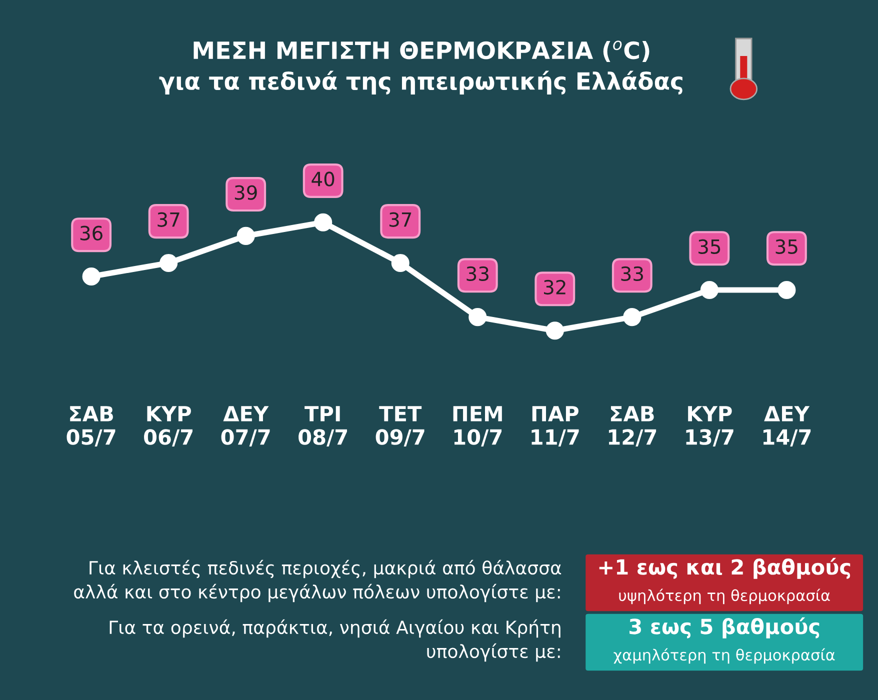  I want to click on x-tick-label: ΠΑΡ 11/7, so click(555, 426).